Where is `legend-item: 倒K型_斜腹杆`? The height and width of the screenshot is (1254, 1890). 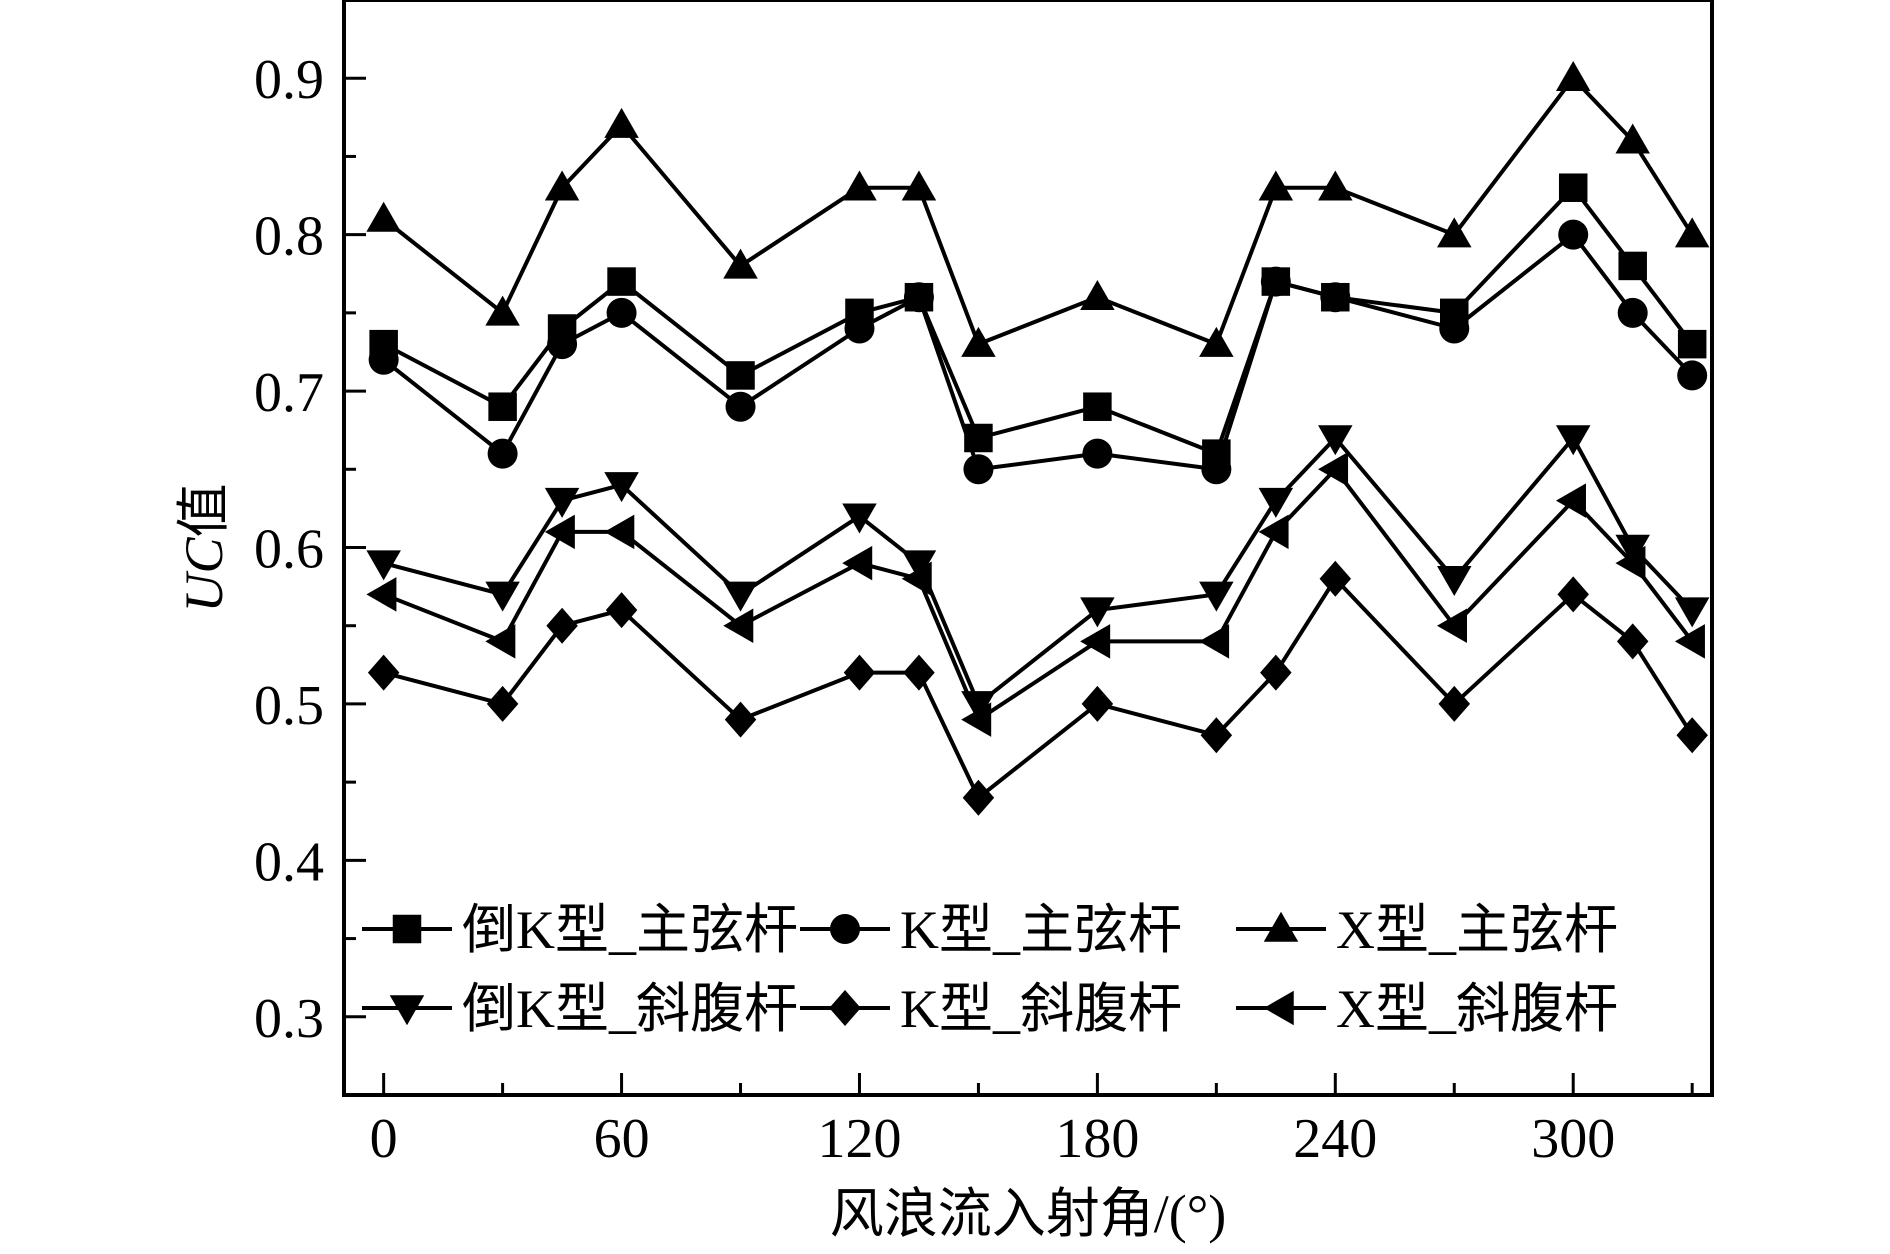
legend-item: 倒K型_斜腹杆 is located at coordinates (580, 1009).